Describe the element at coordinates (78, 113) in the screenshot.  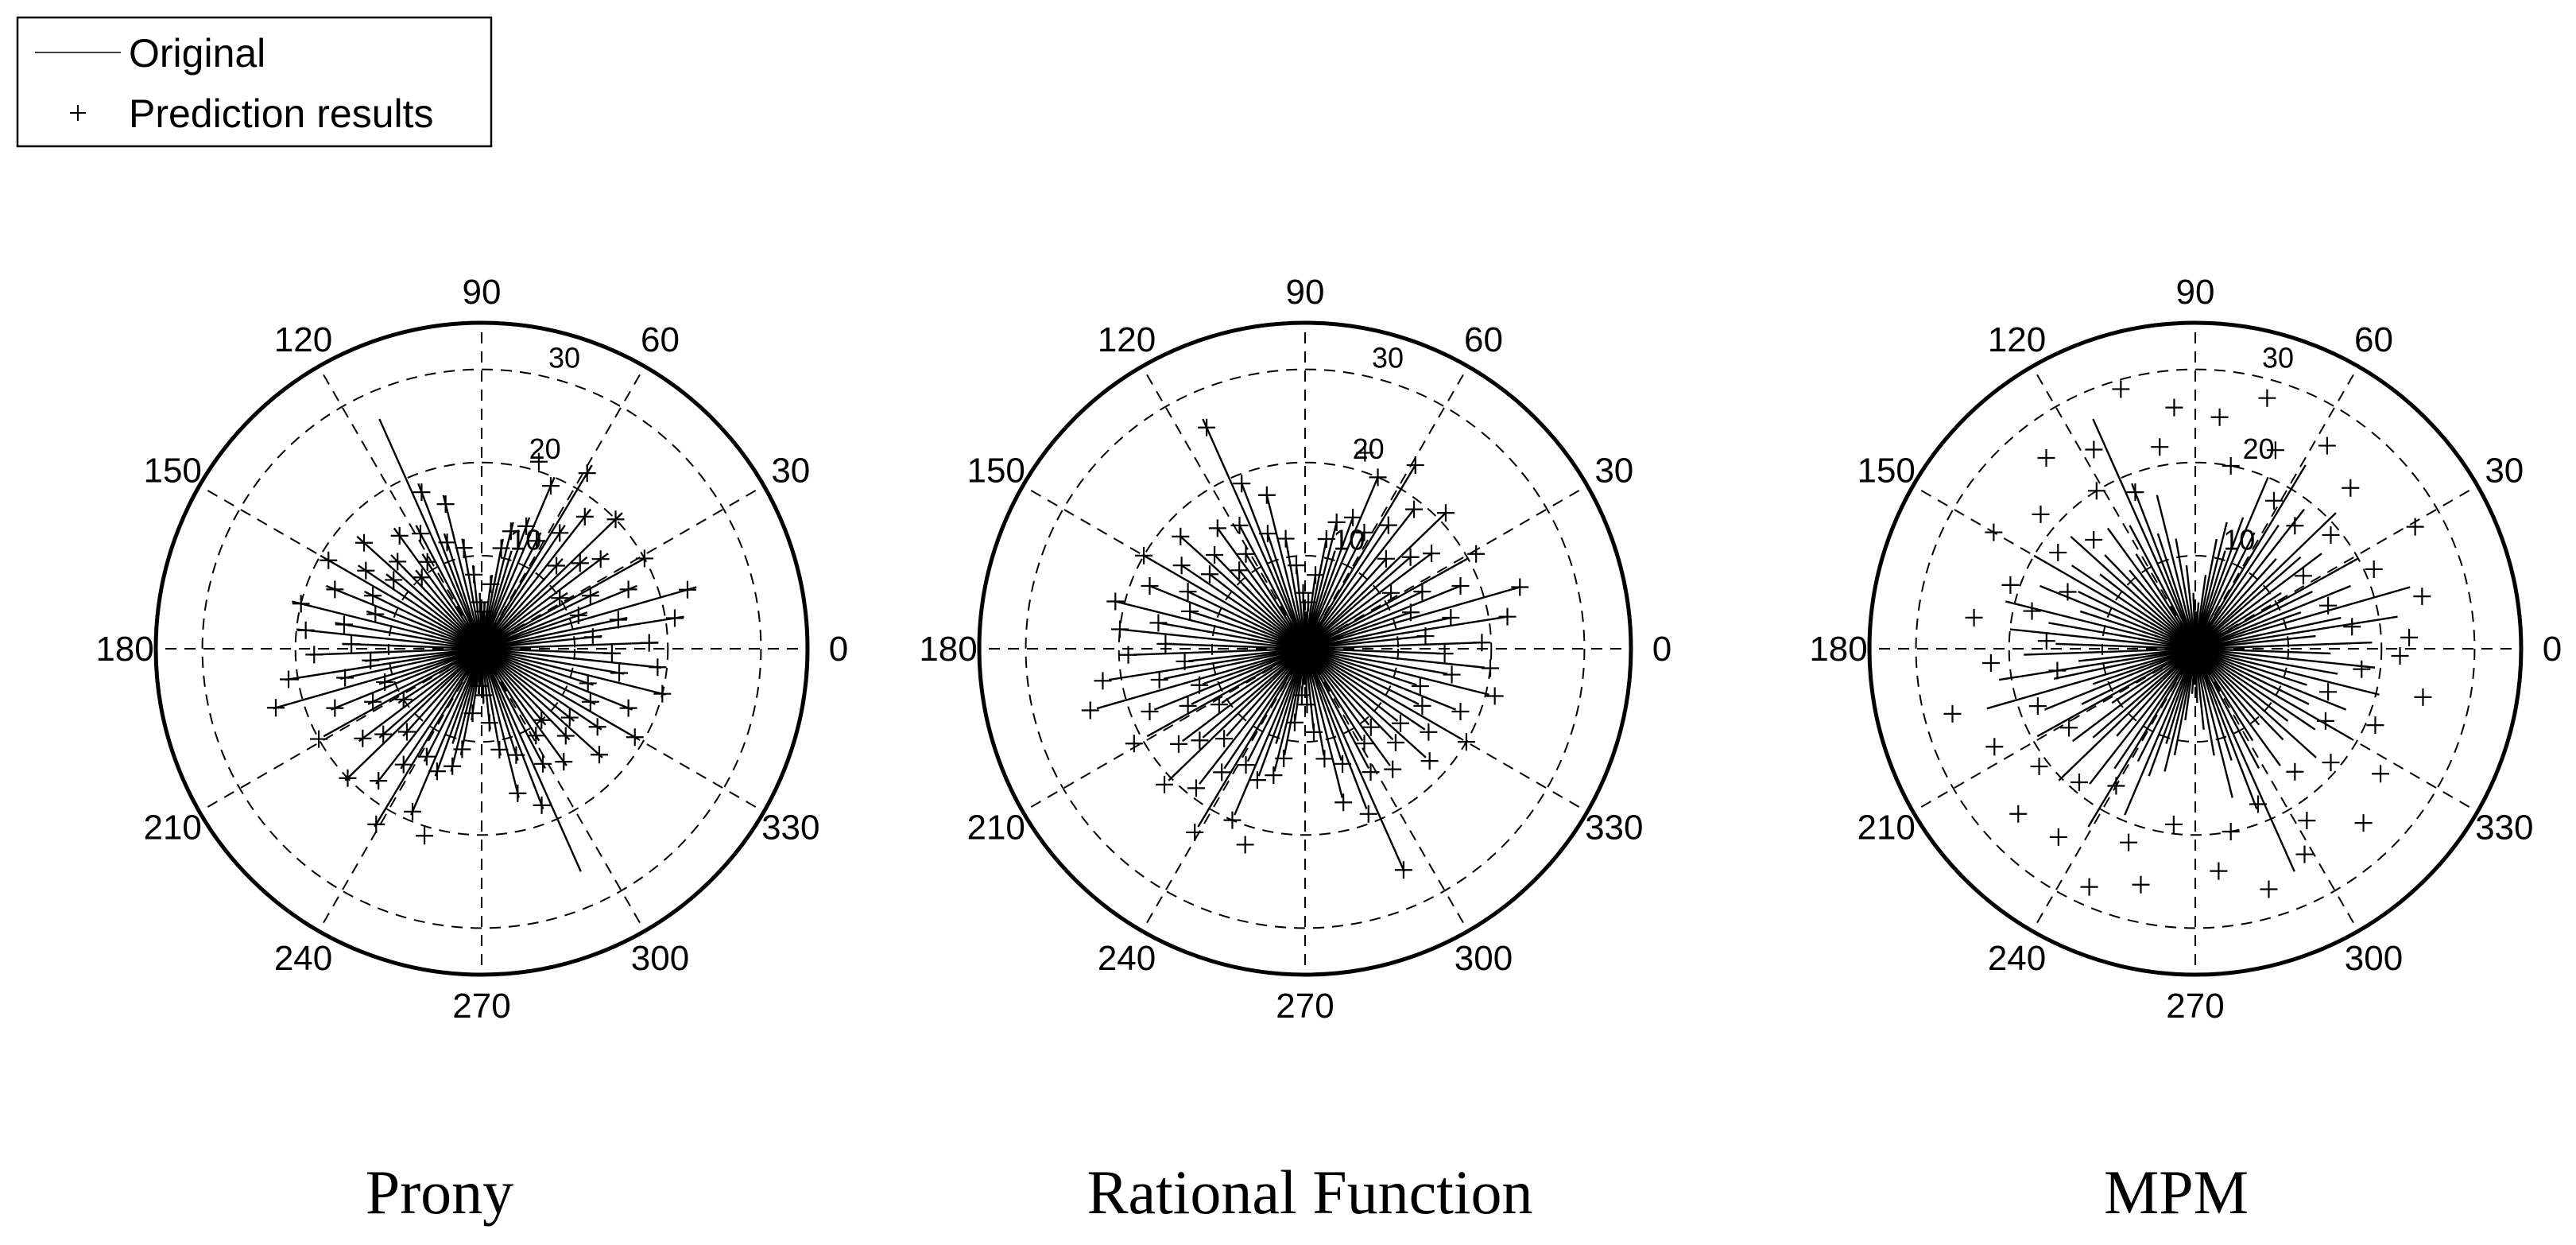
I see `legend-plus-swatch` at that location.